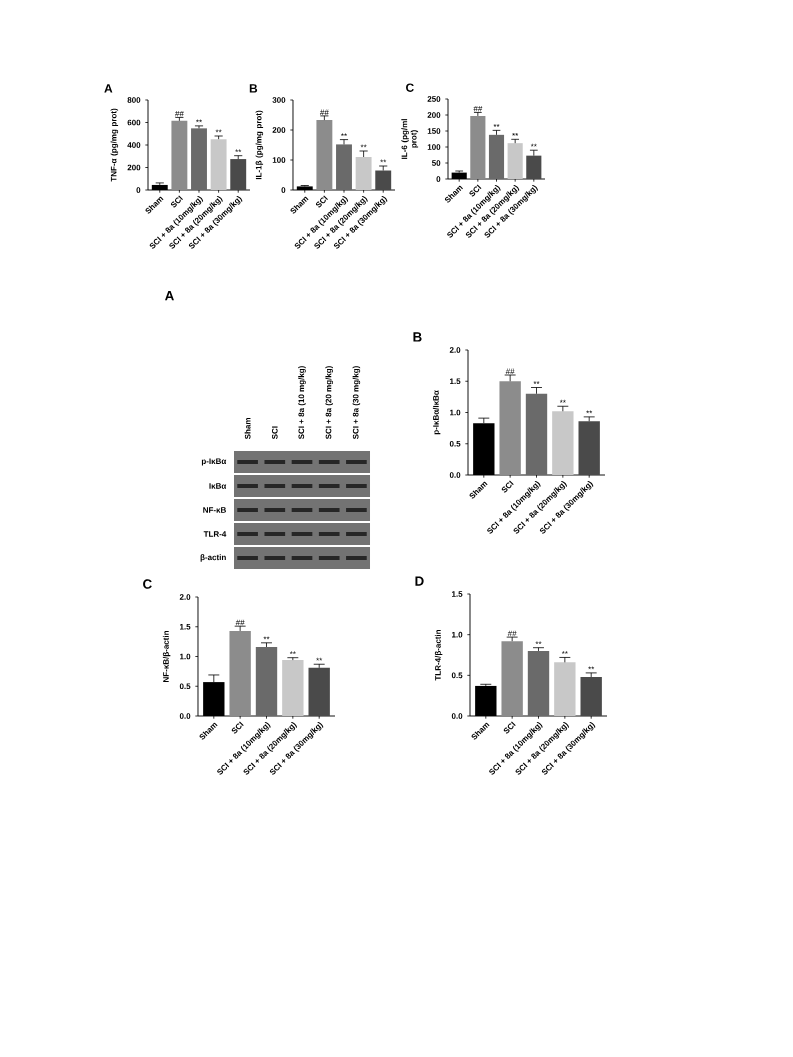 The image size is (793, 1057). What do you see at coordinates (169, 296) in the screenshot?
I see `text: A` at bounding box center [169, 296].